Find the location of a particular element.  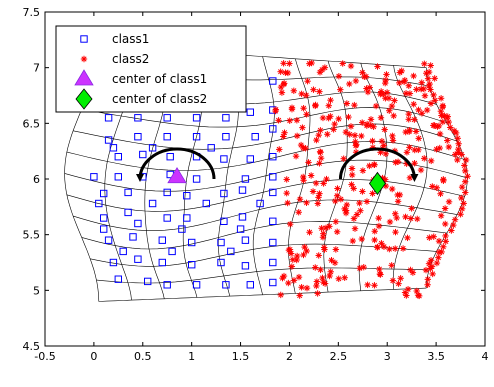

x-tick-label: 3.5 is located at coordinates (436, 356).